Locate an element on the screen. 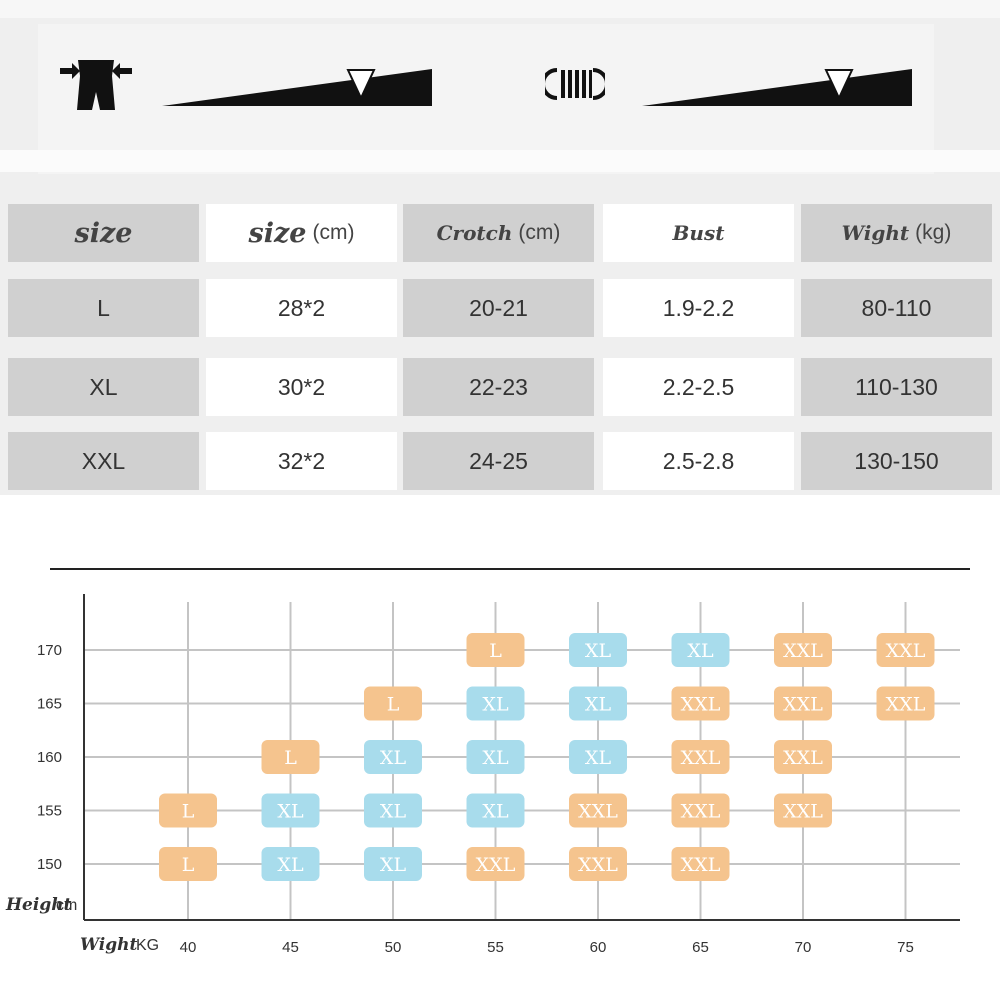  header-size-cm: size (cm) is located at coordinates (301, 233).